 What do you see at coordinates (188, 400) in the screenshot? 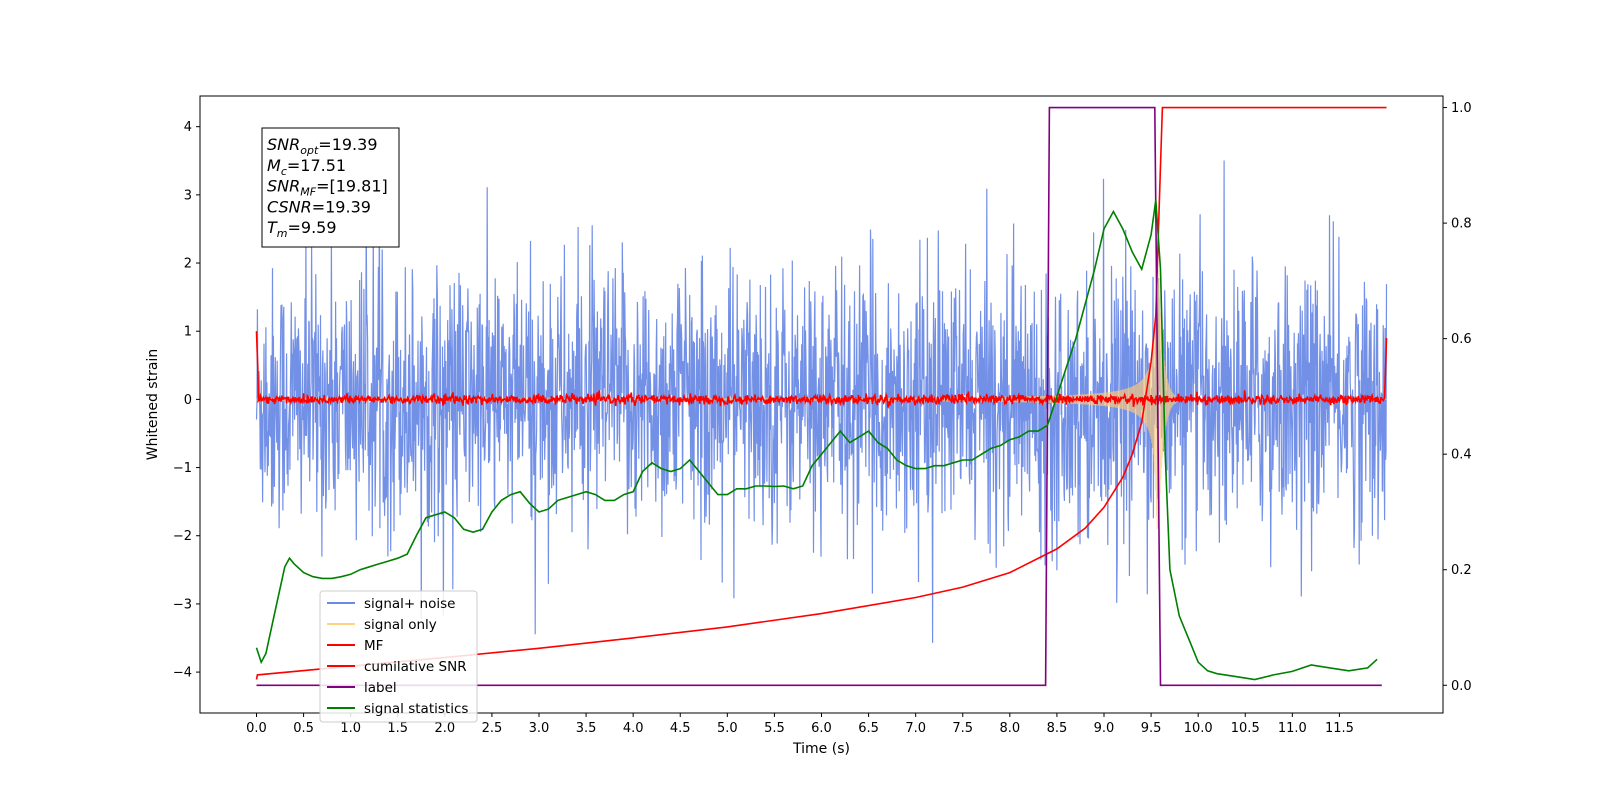
I see `y-left-tick-label: 0` at bounding box center [188, 400].